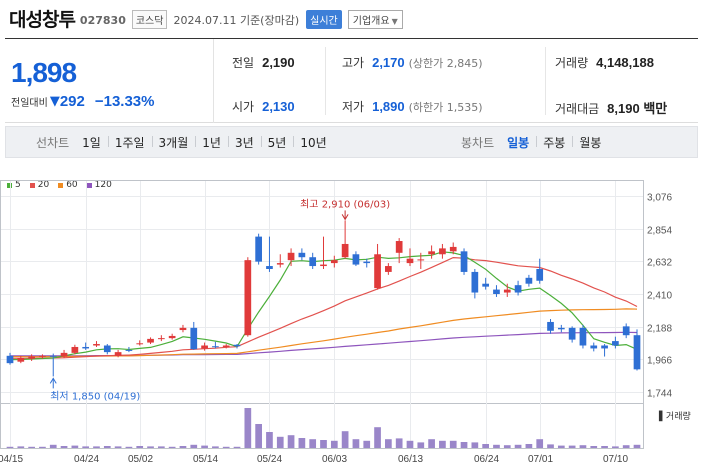 This screenshot has width=703, height=474. What do you see at coordinates (243, 107) in the screenshot?
I see `stat-label: 시가` at bounding box center [243, 107].